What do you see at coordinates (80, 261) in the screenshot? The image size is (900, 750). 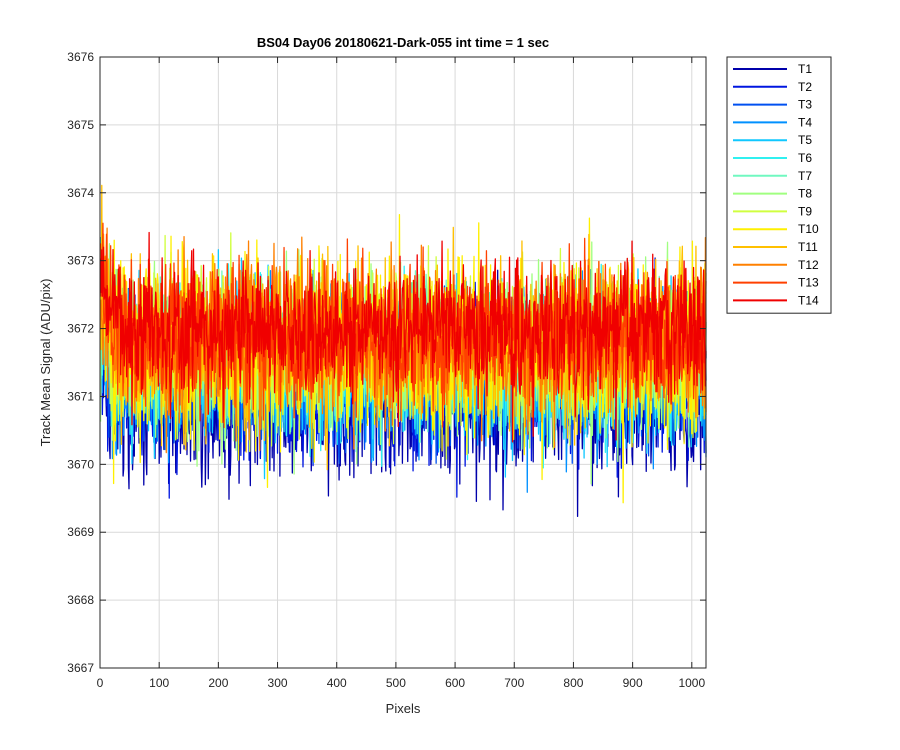 I see `y-tick-label: 3673` at bounding box center [80, 261].